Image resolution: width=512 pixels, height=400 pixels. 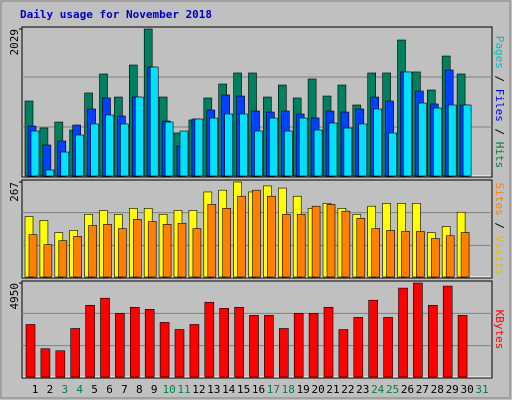 What do you see at coordinates (452, 389) in the screenshot?
I see `x-tick-label: 29` at bounding box center [452, 389].